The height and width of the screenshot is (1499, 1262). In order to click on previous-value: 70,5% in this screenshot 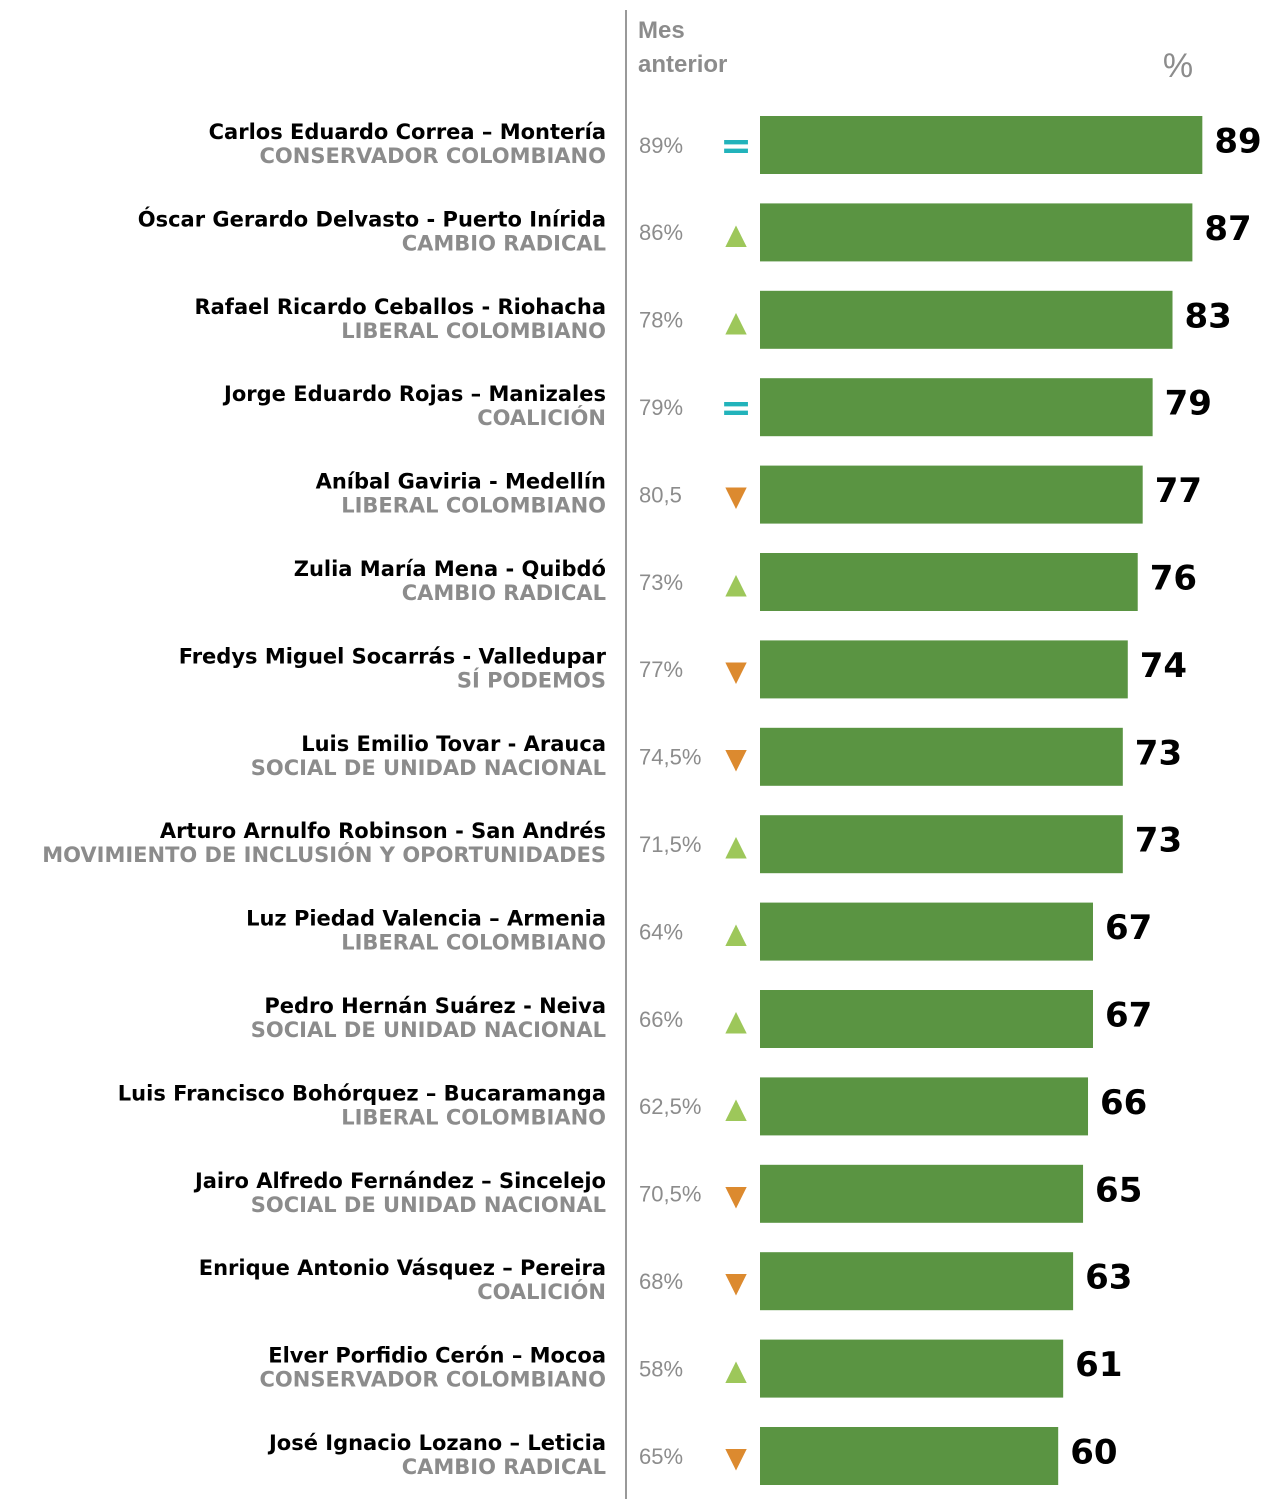, I will do `click(670, 1194)`.